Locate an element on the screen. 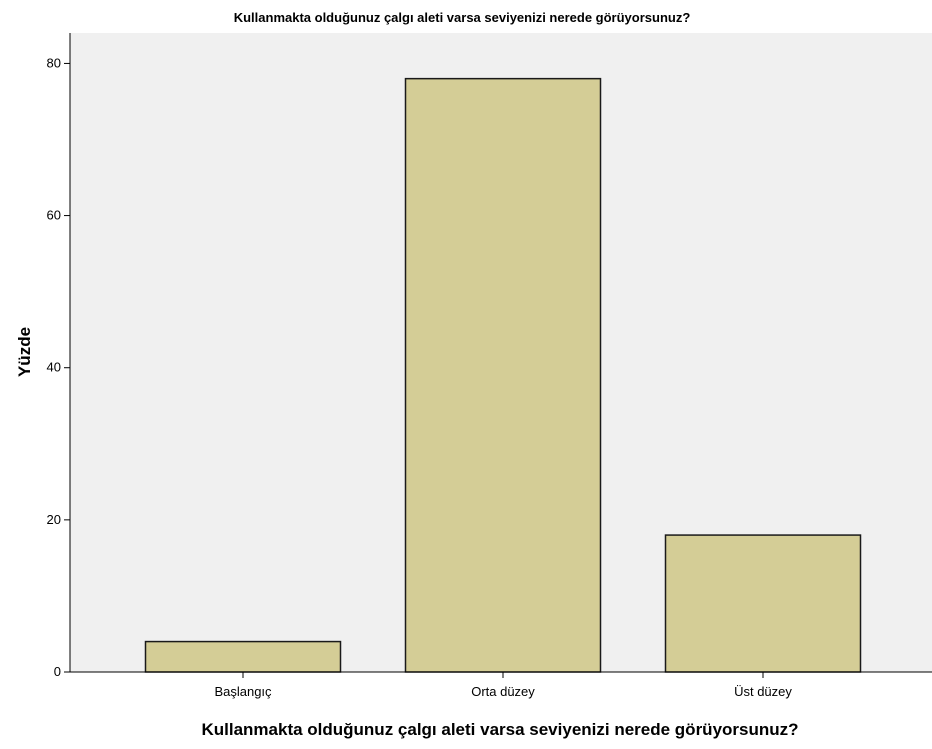 Image resolution: width=932 pixels, height=749 pixels. y-ticks-group: 0 20 40 60 80 is located at coordinates (58, 367).